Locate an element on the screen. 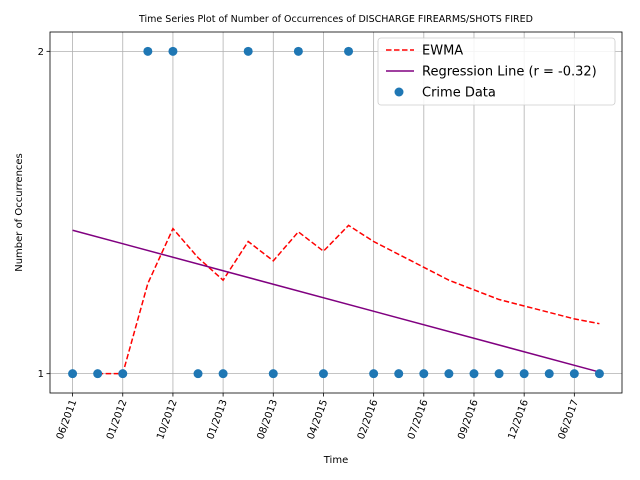  x-tick-label: 12/2016 is located at coordinates (518, 419).